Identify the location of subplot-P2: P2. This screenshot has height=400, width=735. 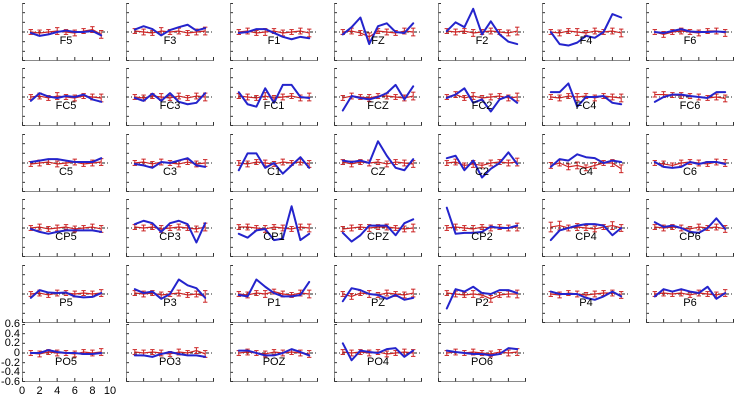
(482, 294).